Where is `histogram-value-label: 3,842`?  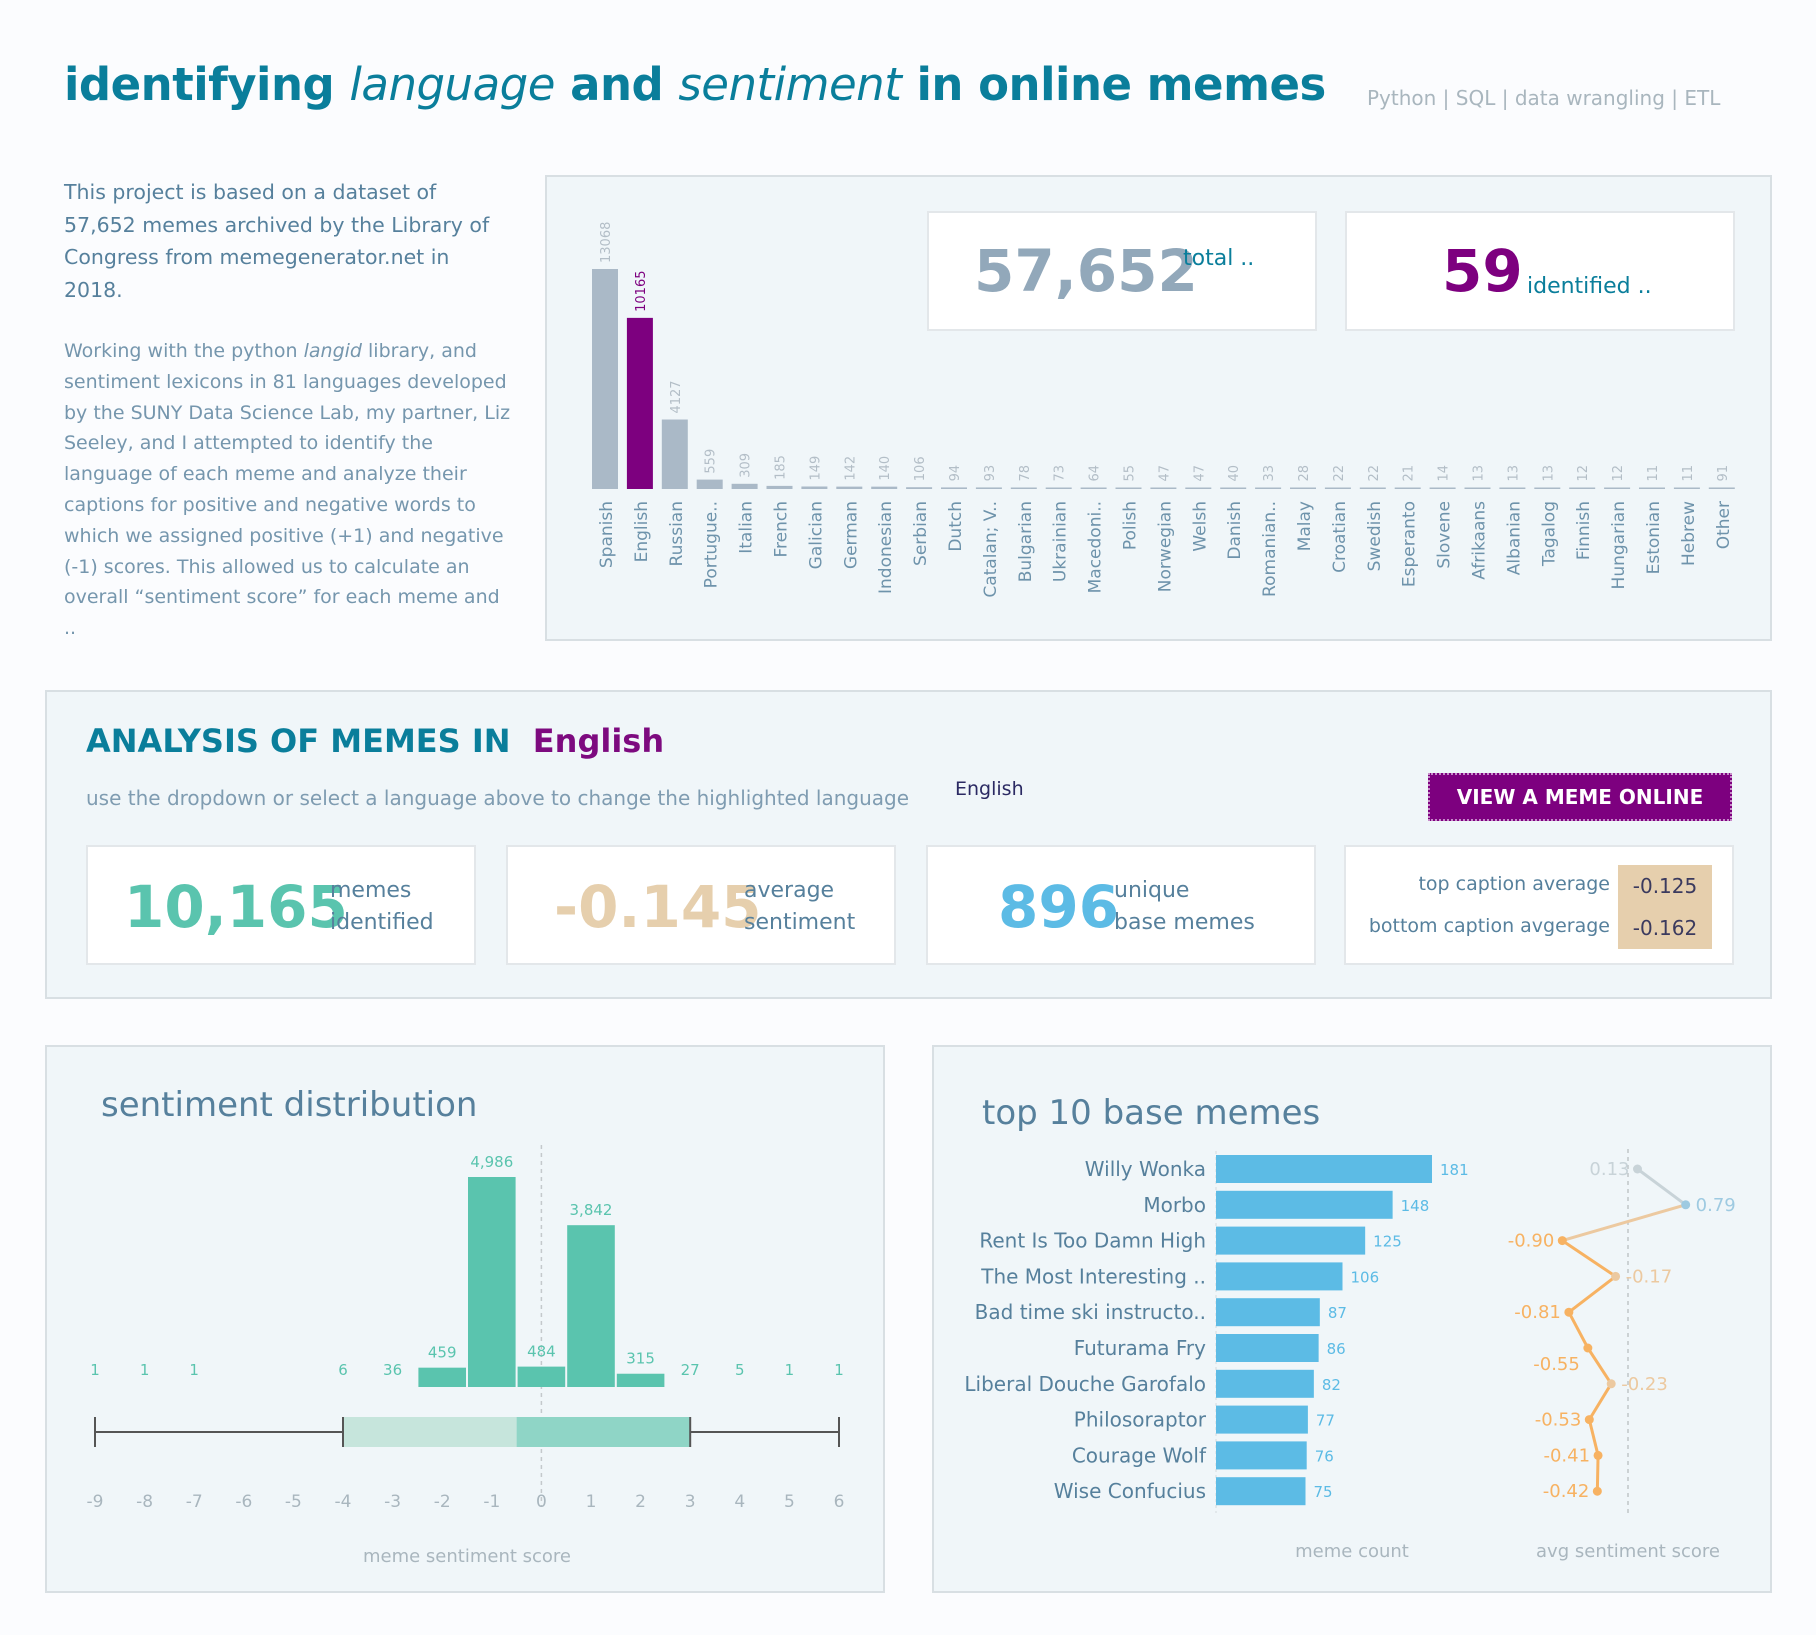
histogram-value-label: 3,842 is located at coordinates (591, 1210).